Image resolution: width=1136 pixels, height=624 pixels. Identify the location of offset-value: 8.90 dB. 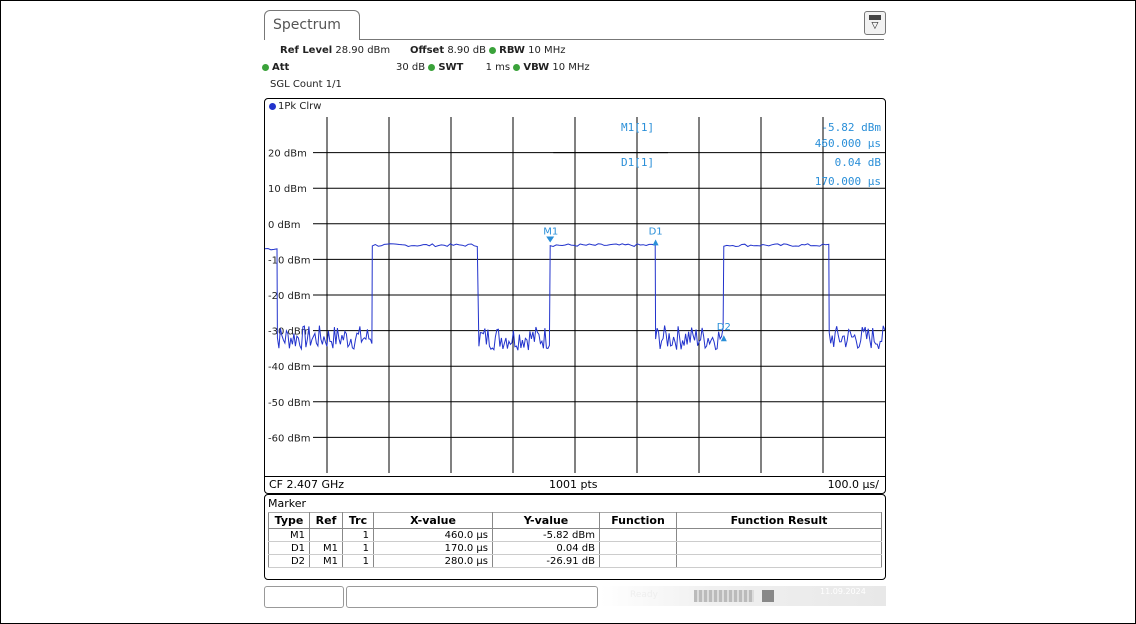
(466, 50).